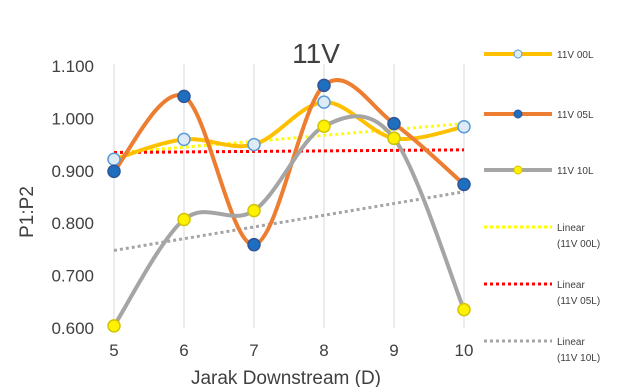 Image resolution: width=630 pixels, height=387 pixels. I want to click on chart-title: 11V, so click(316, 53).